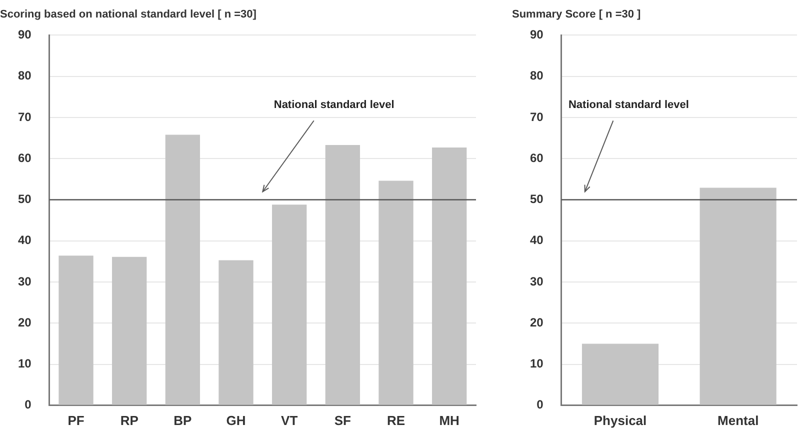 The width and height of the screenshot is (799, 437). What do you see at coordinates (128, 14) in the screenshot?
I see `chart-title: Scoring based on national standard level [ n =30]` at bounding box center [128, 14].